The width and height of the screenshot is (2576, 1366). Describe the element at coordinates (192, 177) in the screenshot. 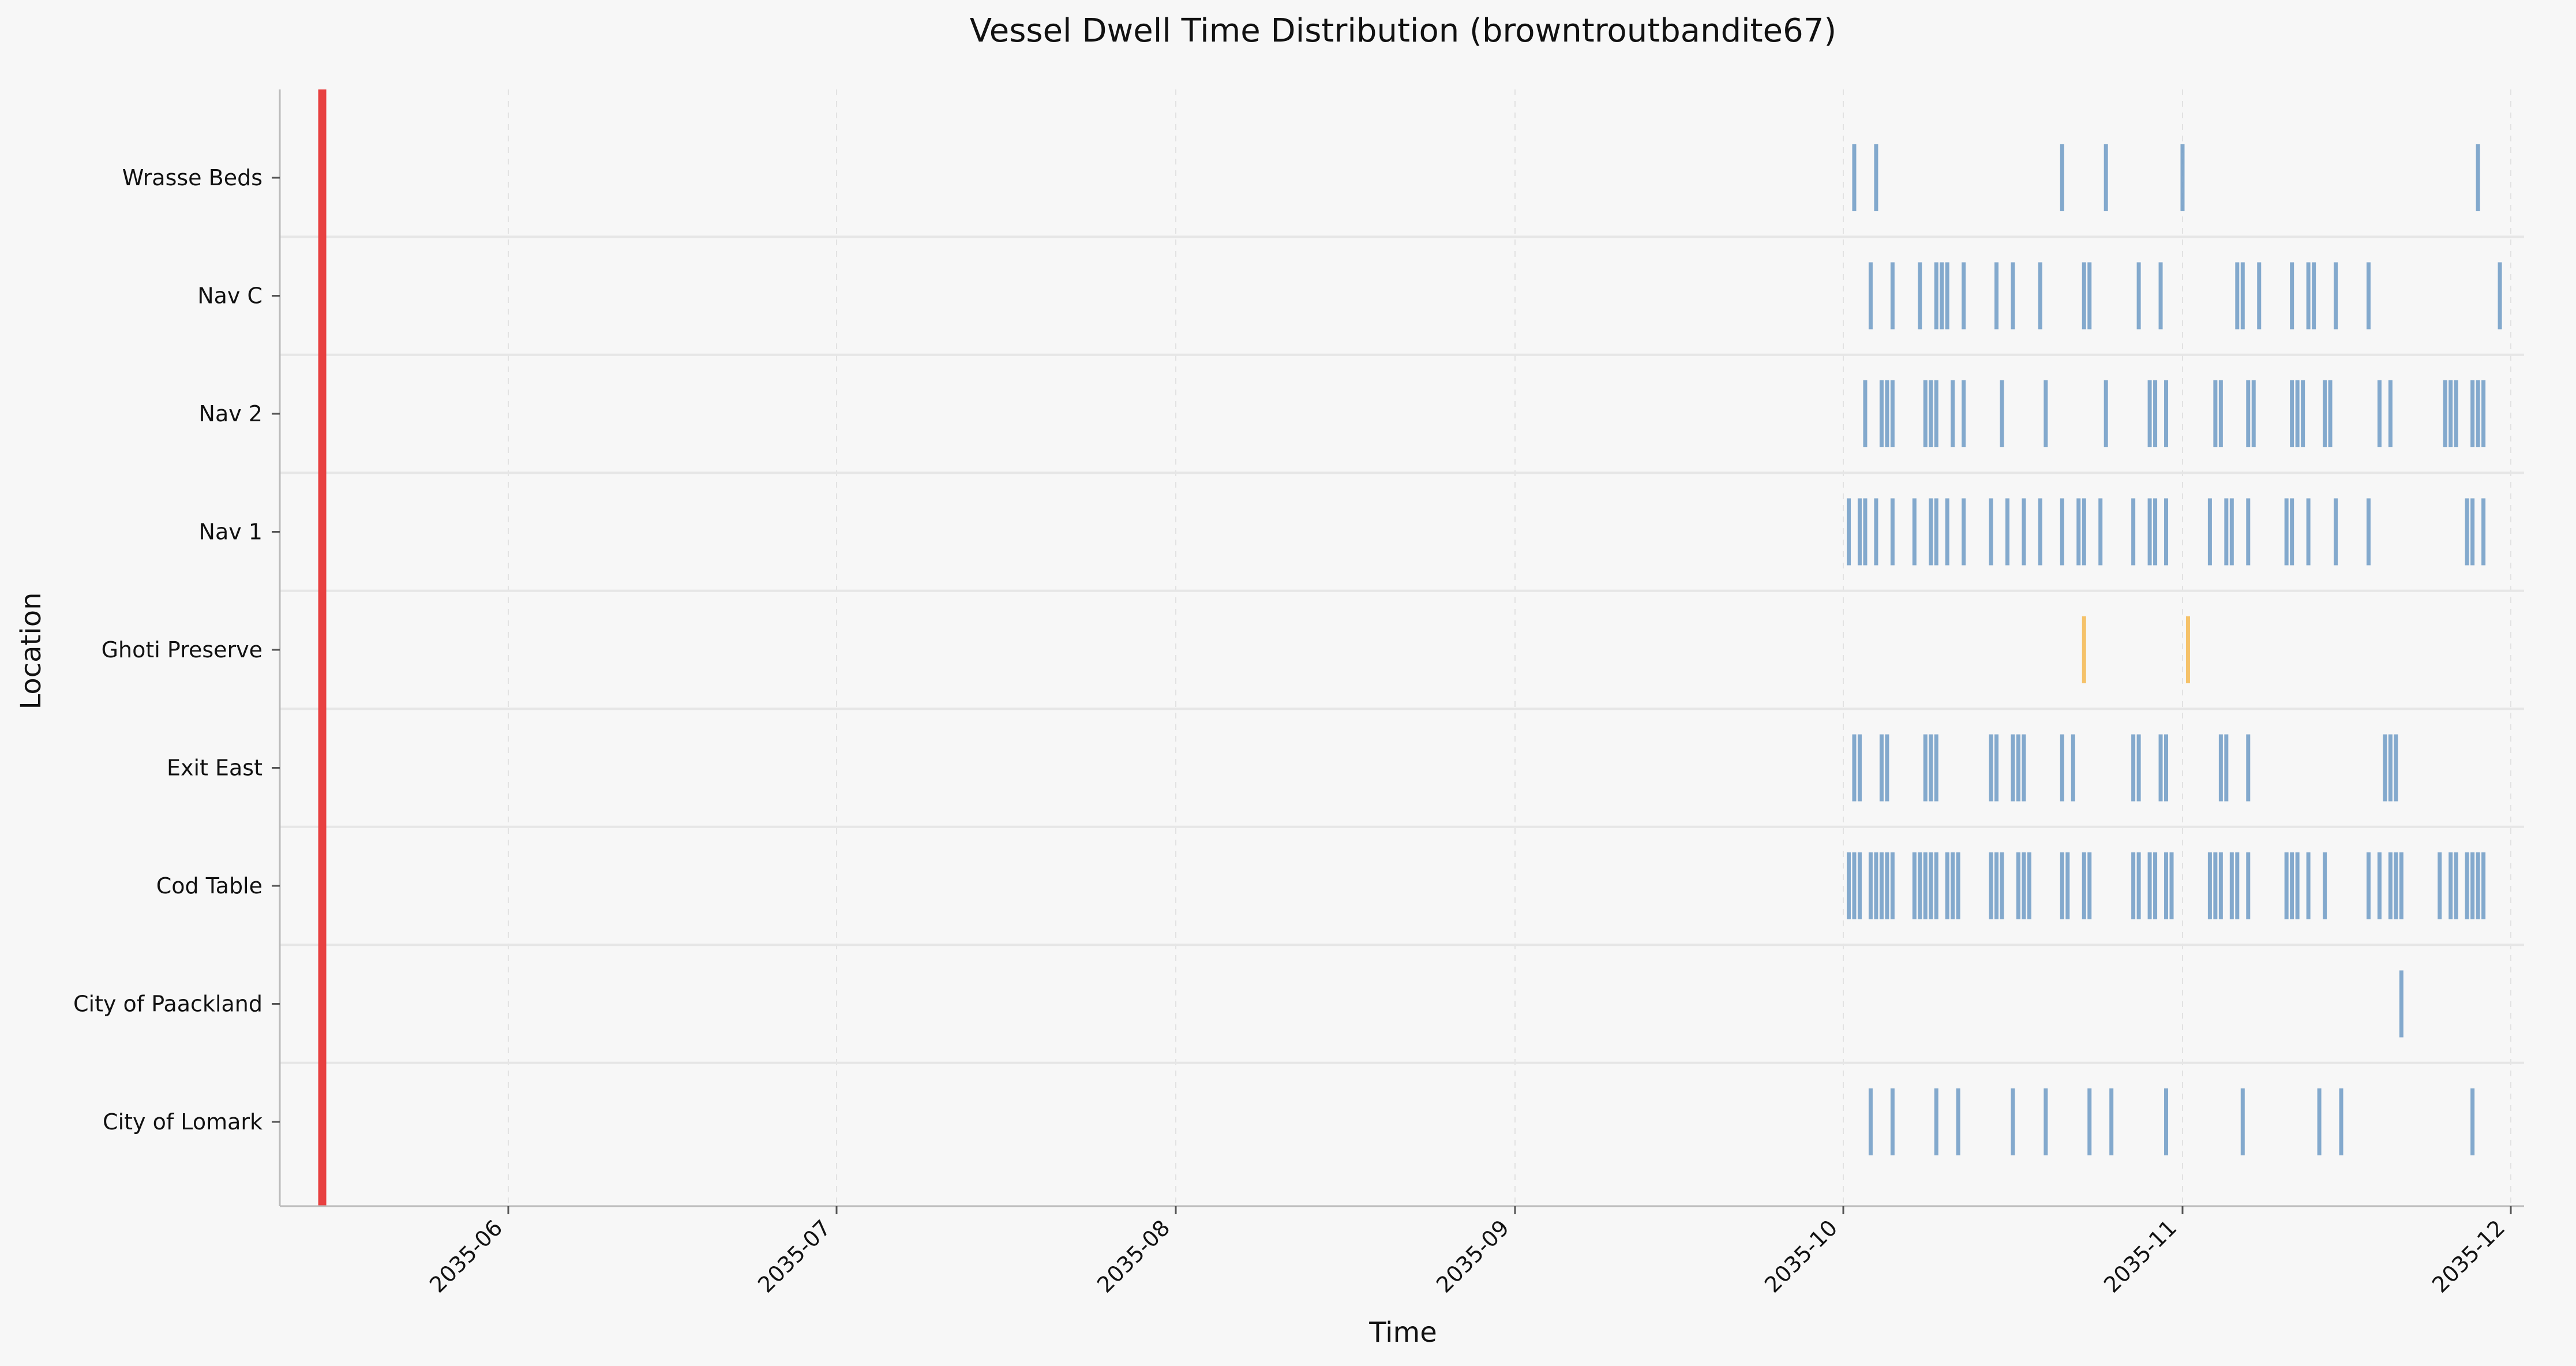

I see `y-tick-label: Wrasse Beds` at that location.